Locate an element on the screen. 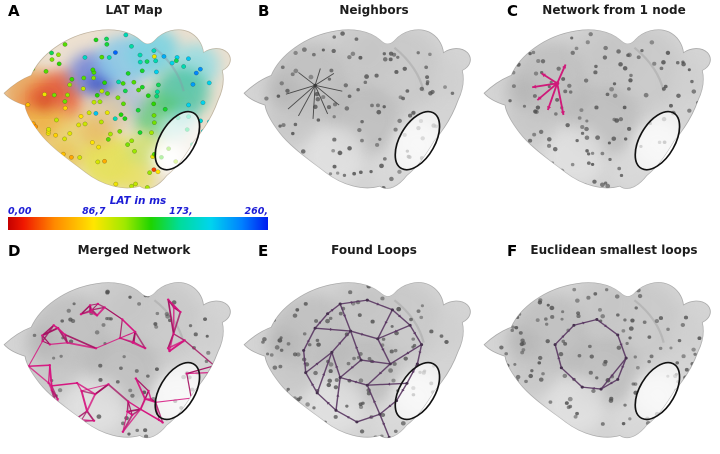 This screenshot has width=720, height=454. panel-d-letter: D is located at coordinates (14, 251).